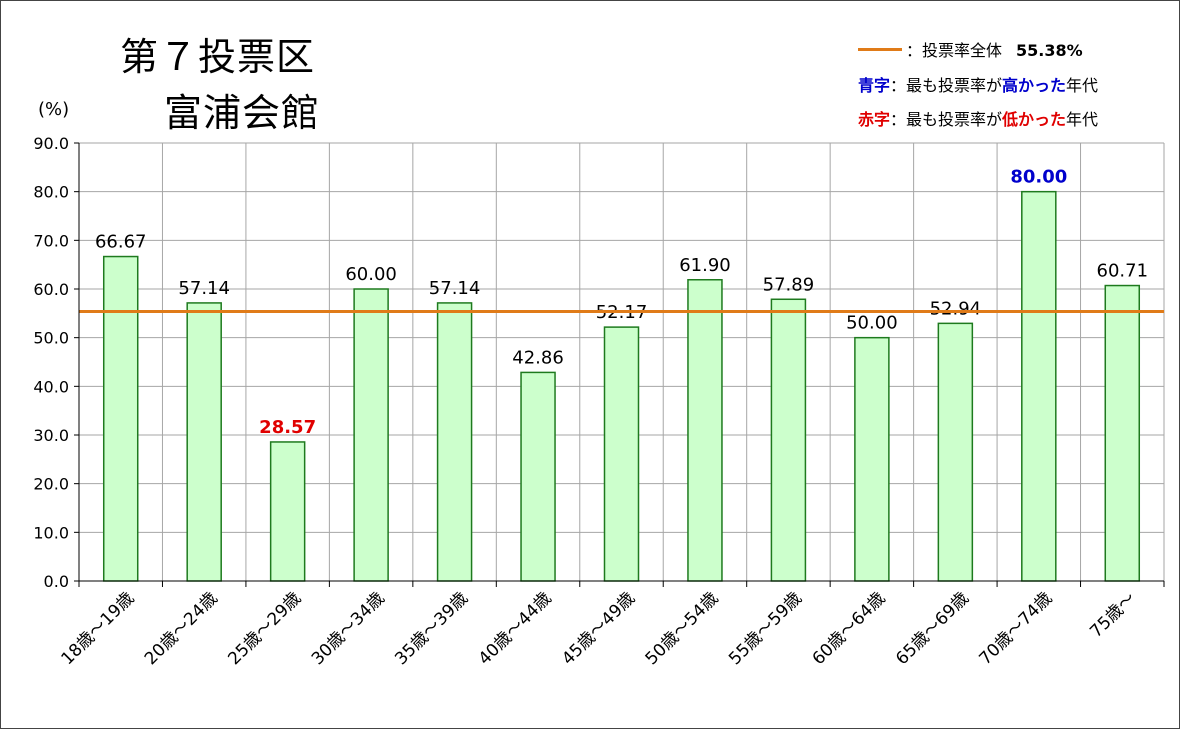  What do you see at coordinates (932, 628) in the screenshot?
I see `x-category-label: 65歳～69歳` at bounding box center [932, 628].